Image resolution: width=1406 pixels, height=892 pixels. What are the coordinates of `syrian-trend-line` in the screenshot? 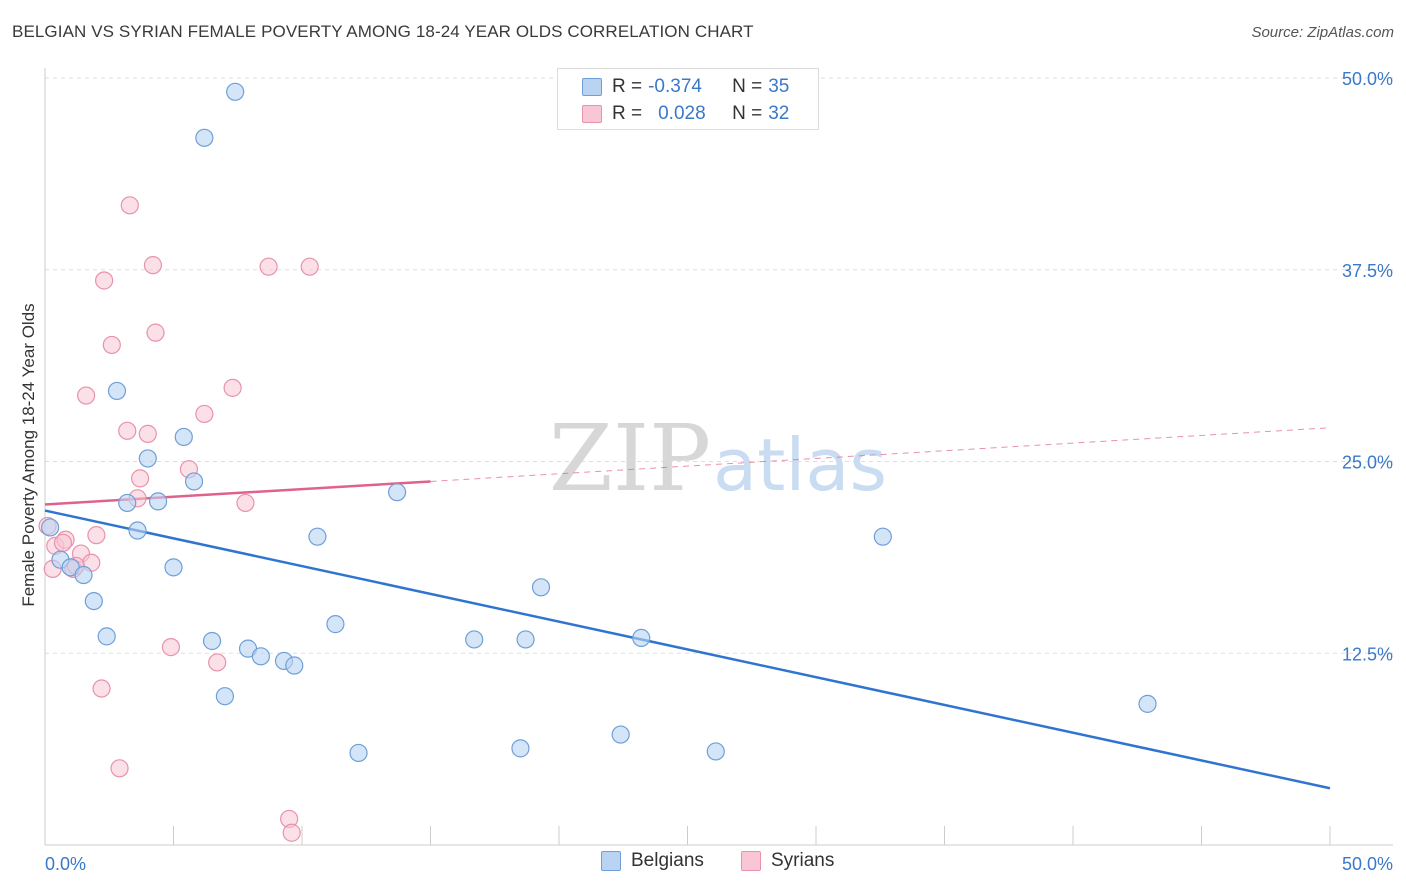 It's located at (237, 493).